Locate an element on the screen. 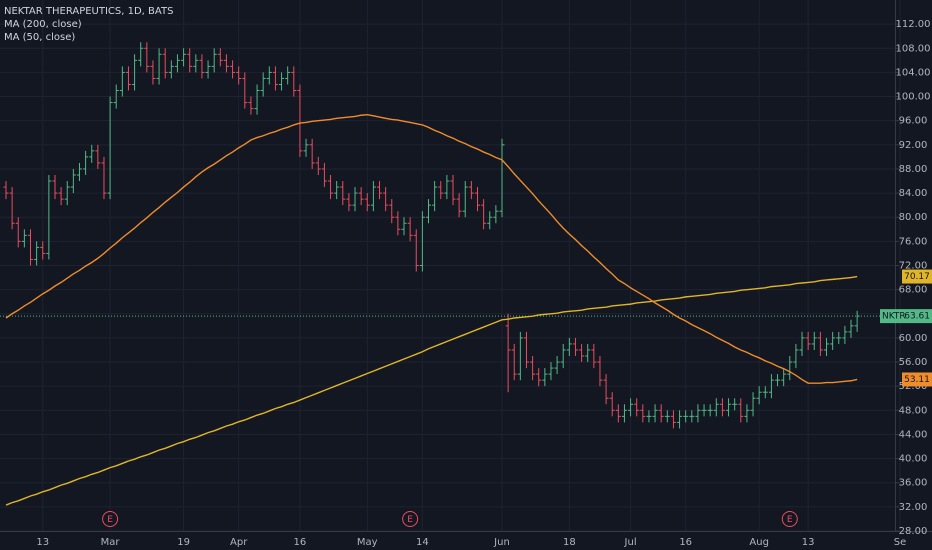 The width and height of the screenshot is (932, 550). legend-entry: MA (200, close) is located at coordinates (43, 24).